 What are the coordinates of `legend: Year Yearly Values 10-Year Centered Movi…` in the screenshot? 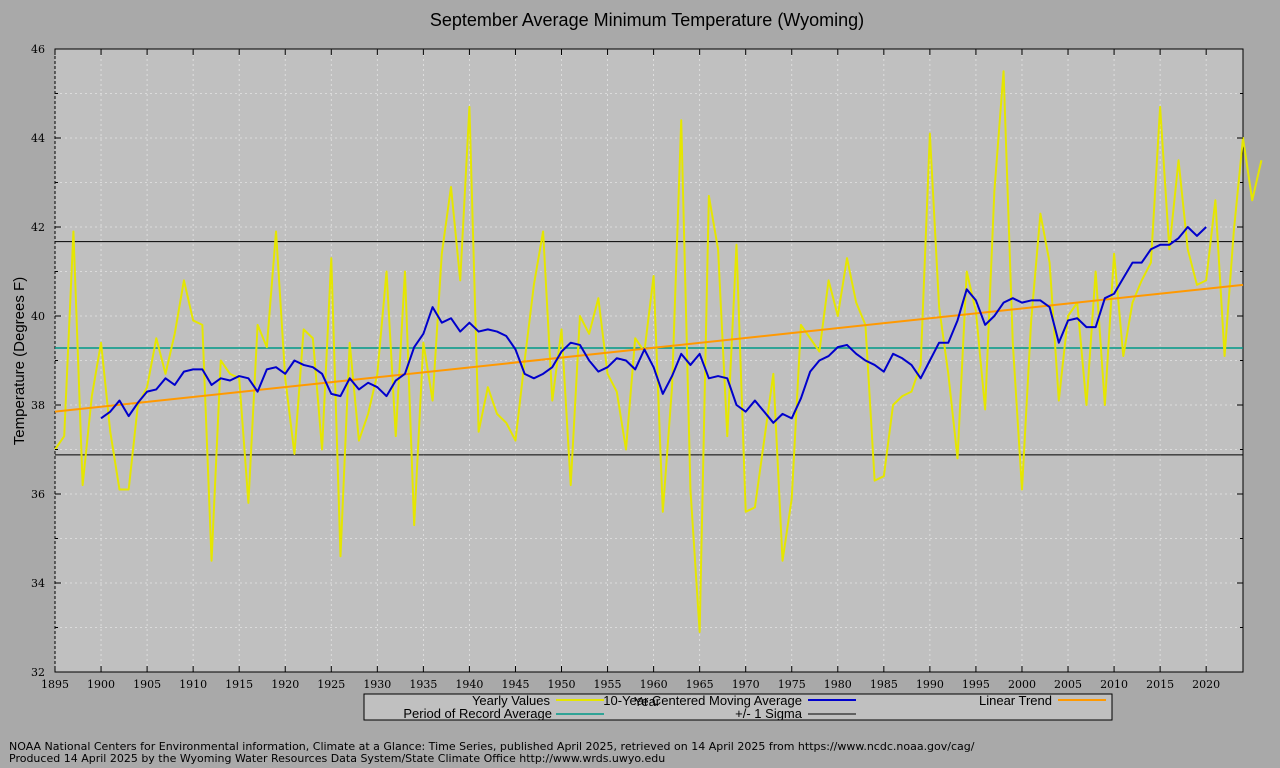 It's located at (738, 707).